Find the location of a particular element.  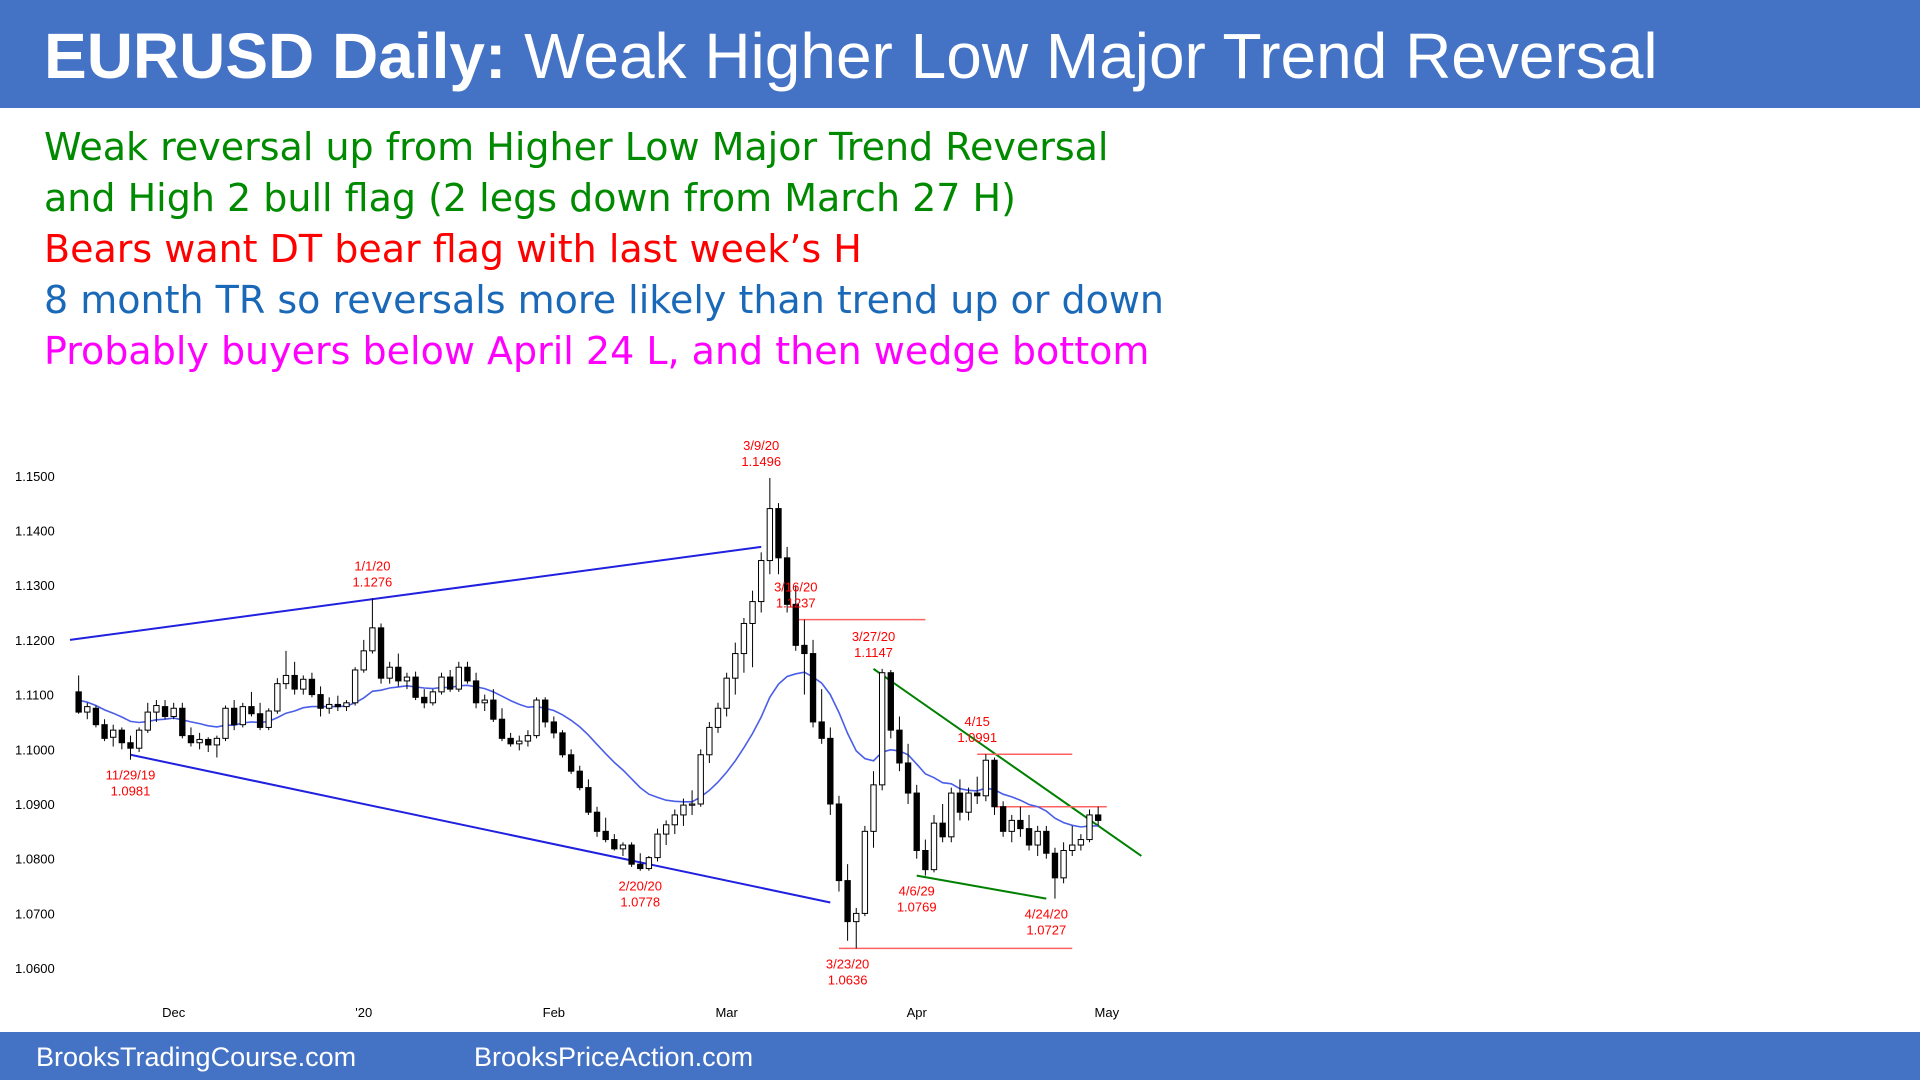

y-tick-label: 1.0900 is located at coordinates (35, 804).